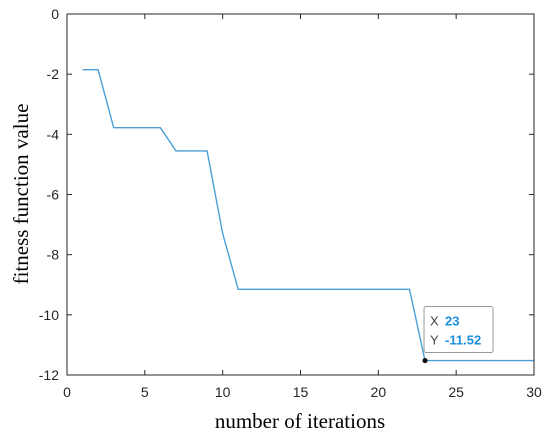 This screenshot has height=439, width=550. Describe the element at coordinates (145, 392) in the screenshot. I see `x-tick-label: 5` at that location.